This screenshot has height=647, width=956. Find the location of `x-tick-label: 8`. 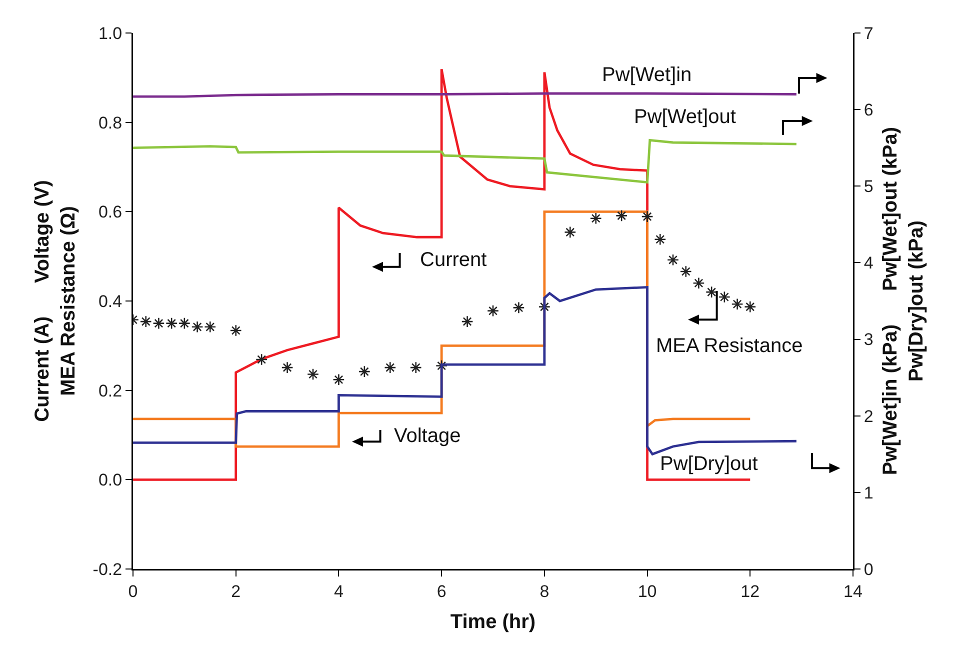

x-tick-label: 8 is located at coordinates (545, 591).